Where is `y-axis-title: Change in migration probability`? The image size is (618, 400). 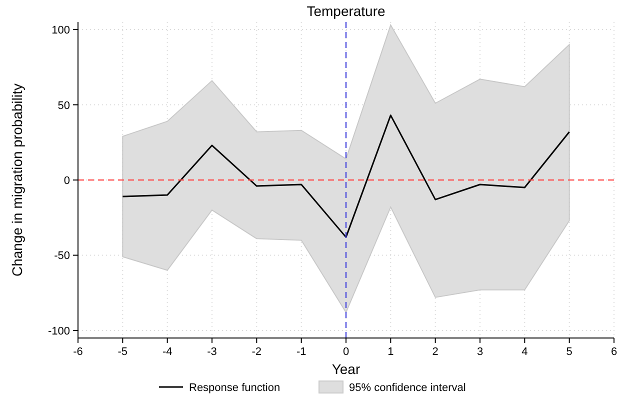
y-axis-title: Change in migration probability is located at coordinates (17, 180).